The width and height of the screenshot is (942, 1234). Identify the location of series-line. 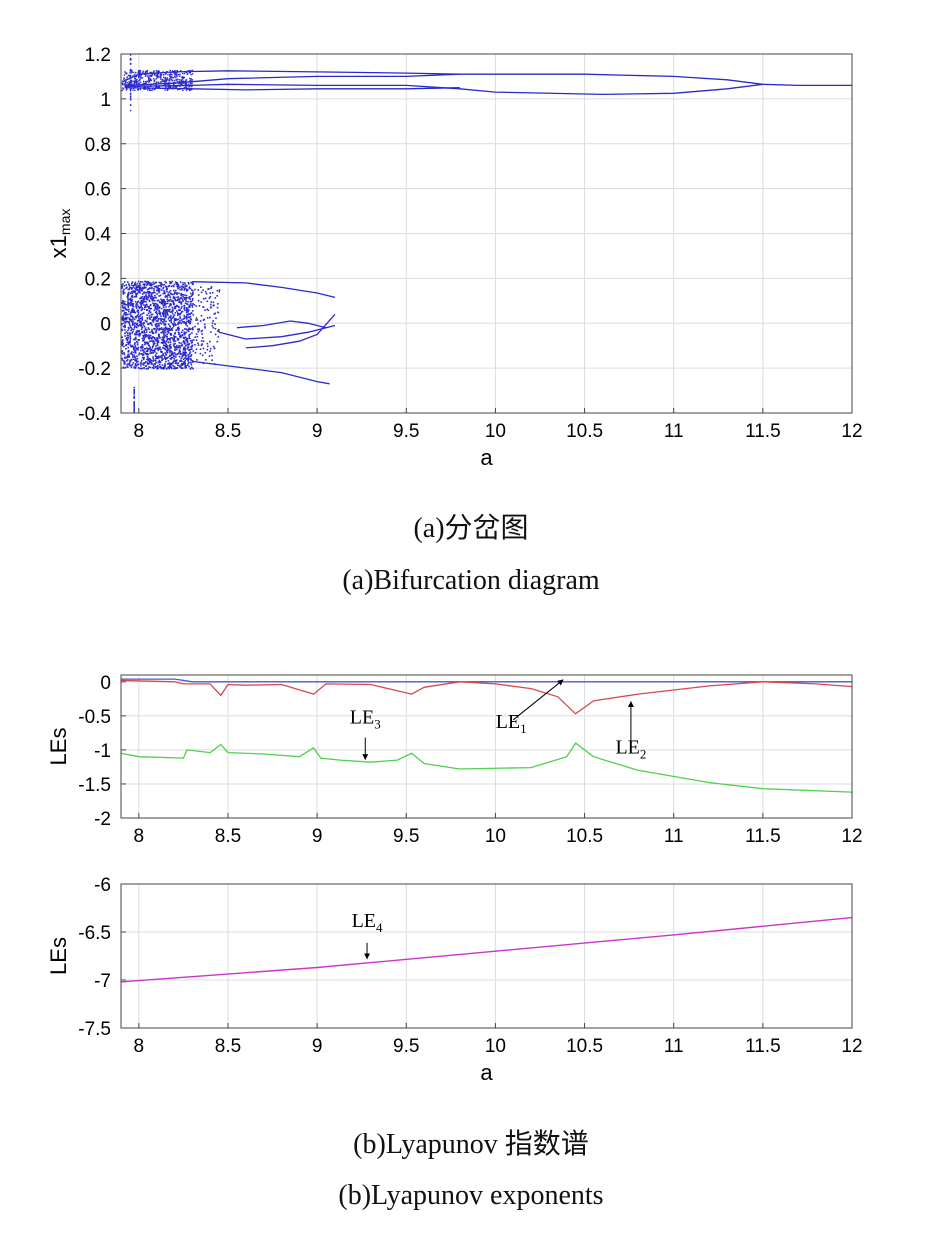
(292, 89).